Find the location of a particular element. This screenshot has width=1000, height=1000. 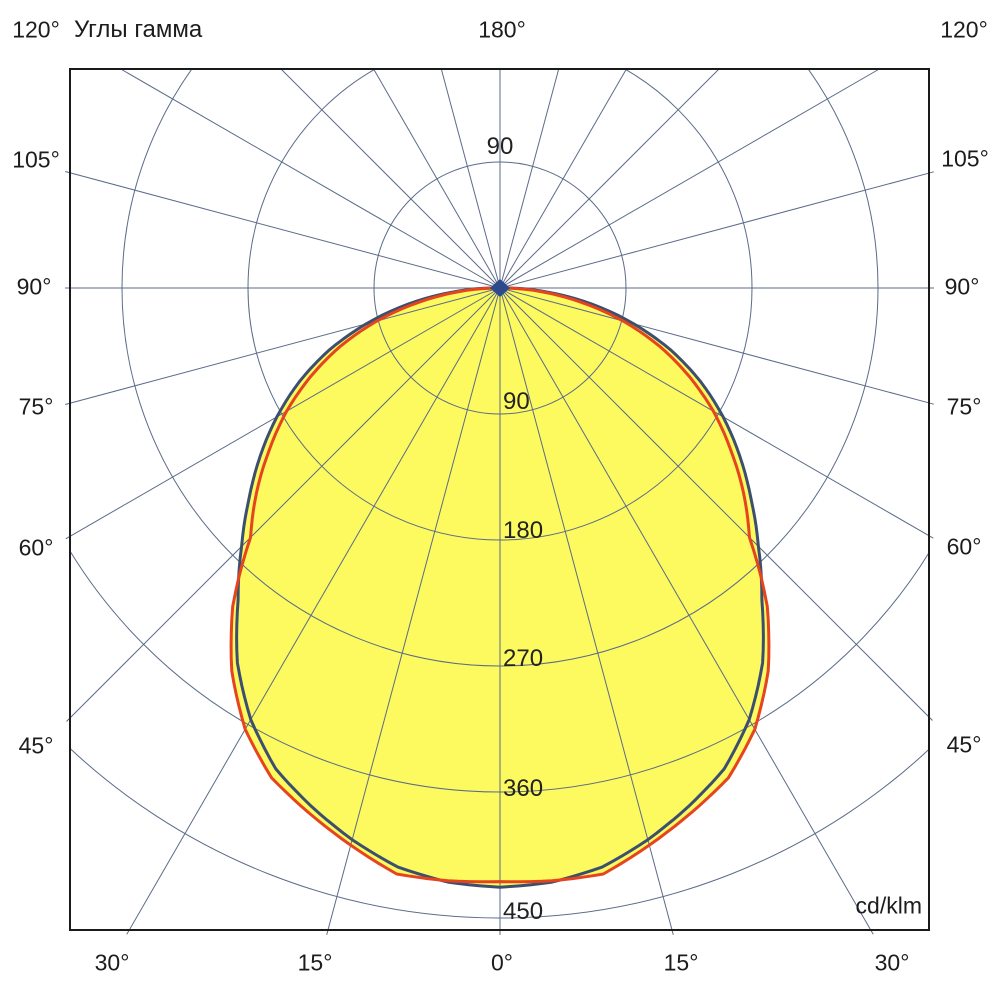

gamma-angle-label-bottom: 0° is located at coordinates (502, 962).